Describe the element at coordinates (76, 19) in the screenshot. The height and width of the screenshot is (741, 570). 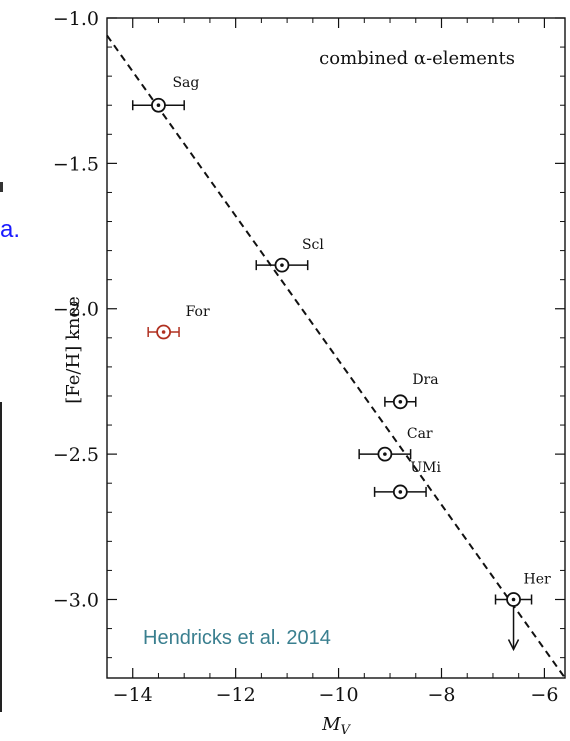
I see `y-tick-label: −1.0` at that location.